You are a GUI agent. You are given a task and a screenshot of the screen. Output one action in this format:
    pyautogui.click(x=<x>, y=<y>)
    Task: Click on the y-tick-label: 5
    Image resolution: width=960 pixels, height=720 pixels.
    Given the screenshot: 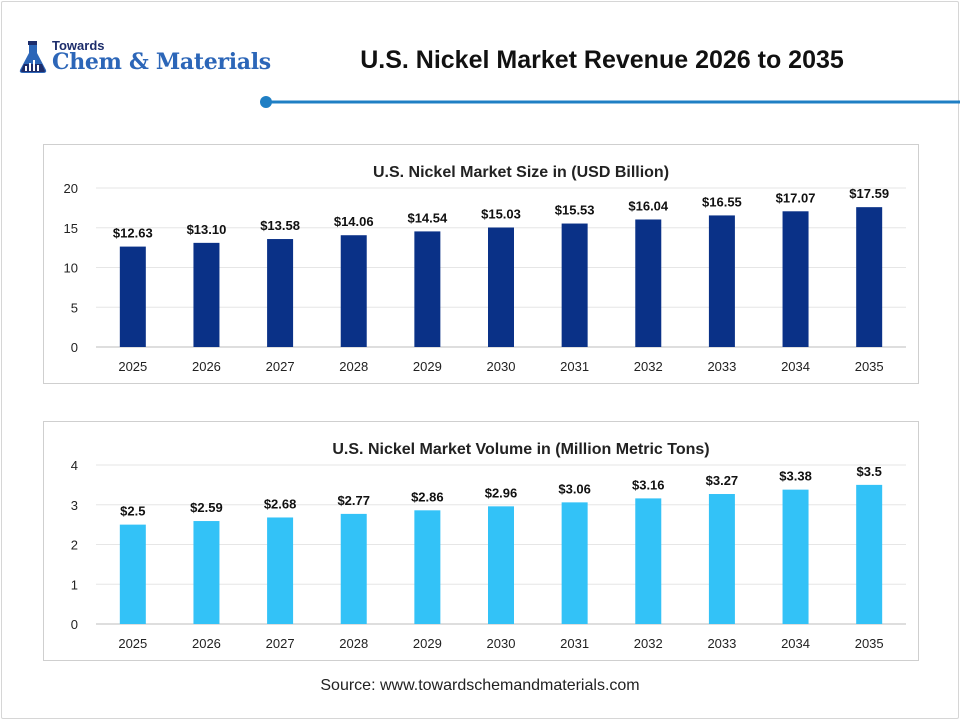 What is the action you would take?
    pyautogui.click(x=74, y=307)
    